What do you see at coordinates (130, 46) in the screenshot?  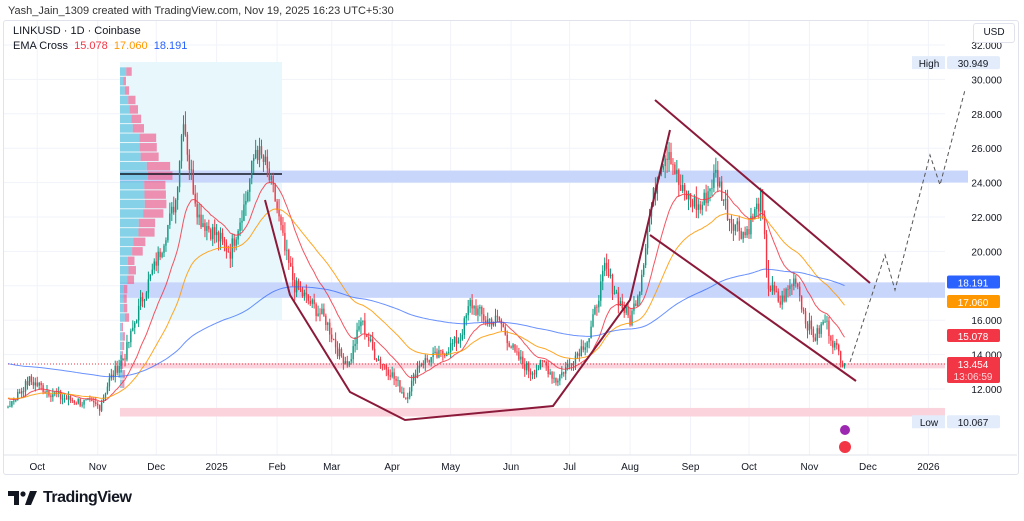 I see `ema-mid-value: 17.060` at bounding box center [130, 46].